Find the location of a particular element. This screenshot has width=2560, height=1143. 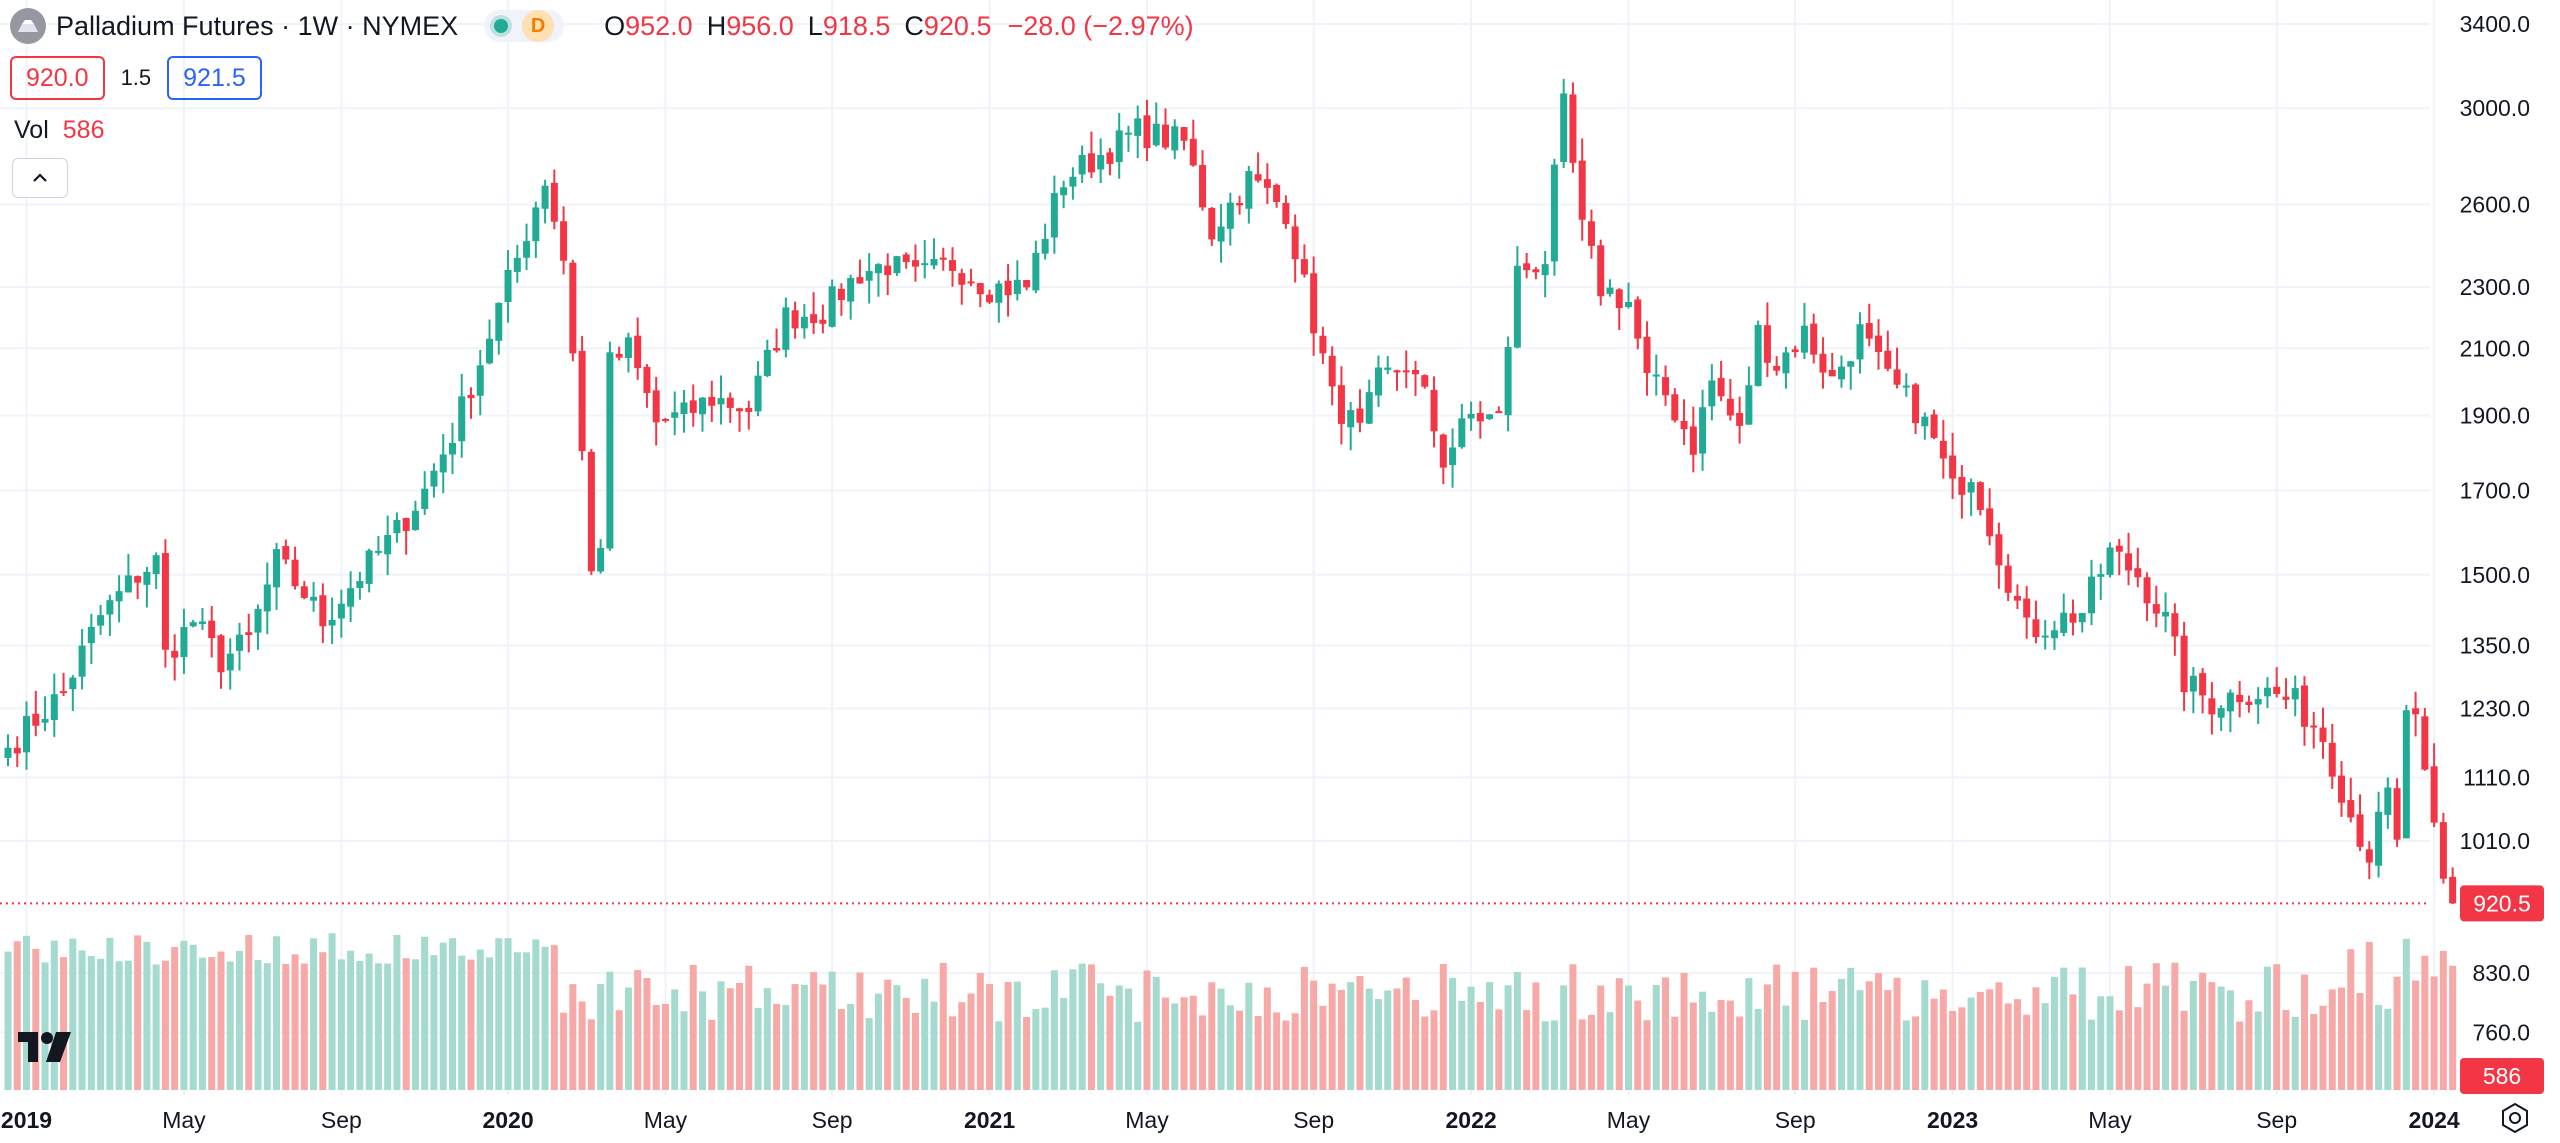

last-volume-marker is located at coordinates (2502, 1076).